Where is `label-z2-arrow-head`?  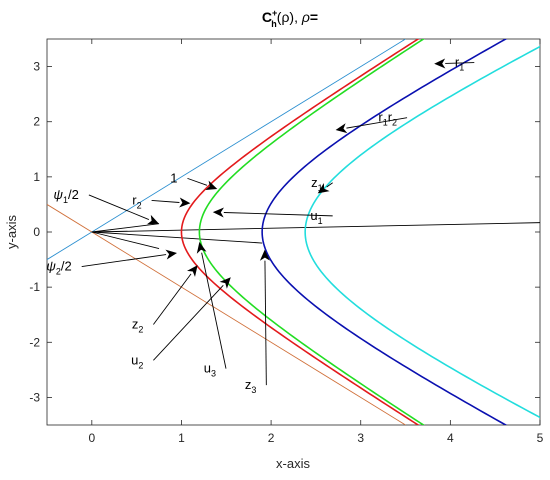
label-z2-arrow-head is located at coordinates (192, 271).